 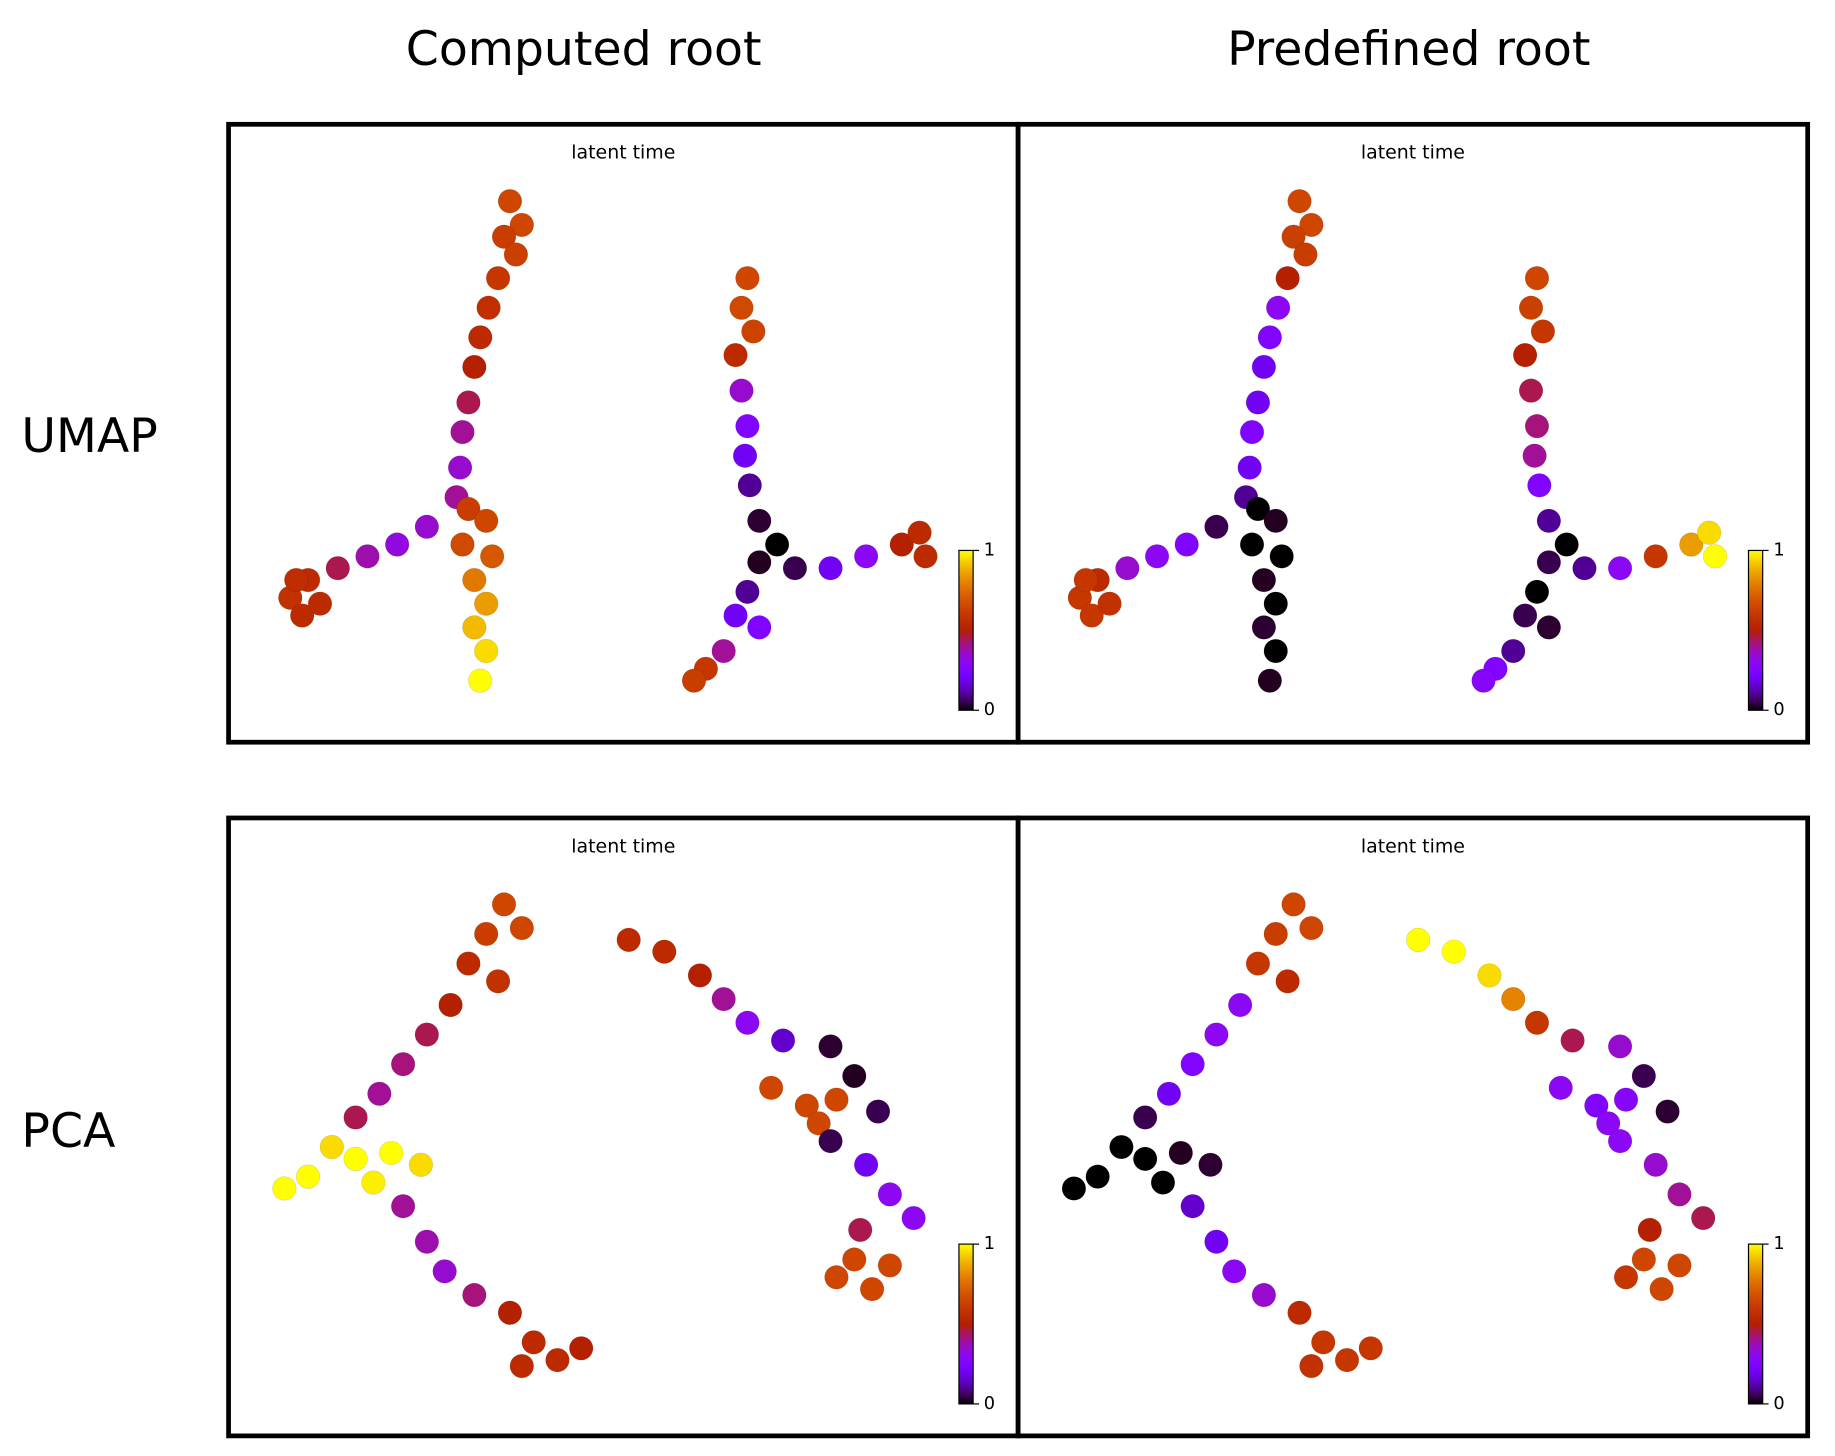 I want to click on panel-title: latent time, so click(x=623, y=846).